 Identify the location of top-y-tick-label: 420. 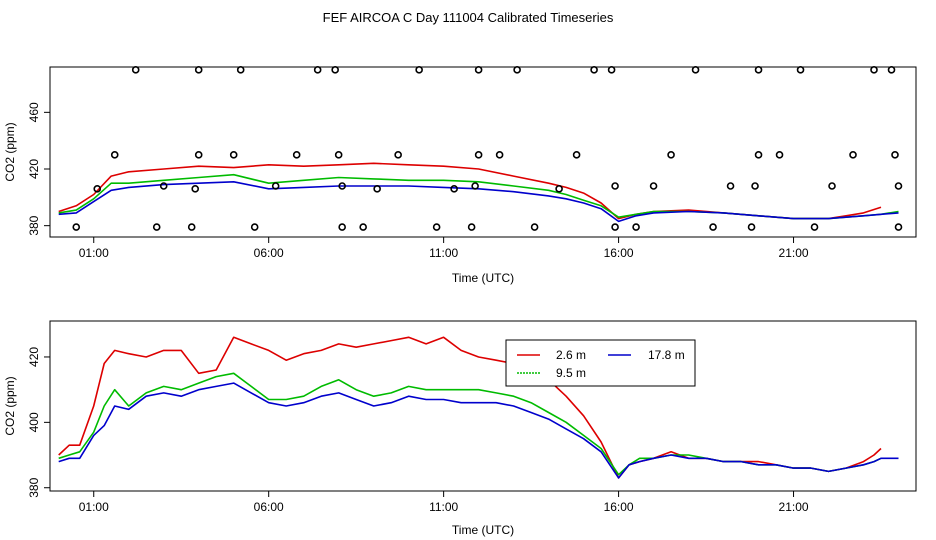
(34, 169).